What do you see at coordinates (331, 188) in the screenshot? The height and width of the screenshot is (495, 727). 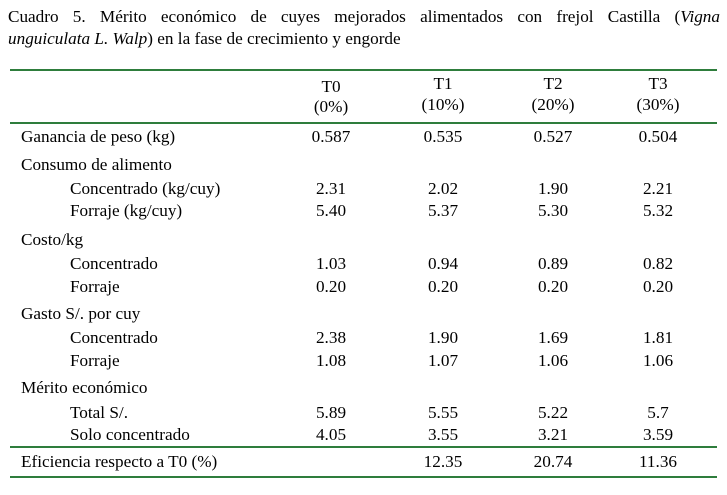 I see `cell-consumo-conc-t0: 2.31` at bounding box center [331, 188].